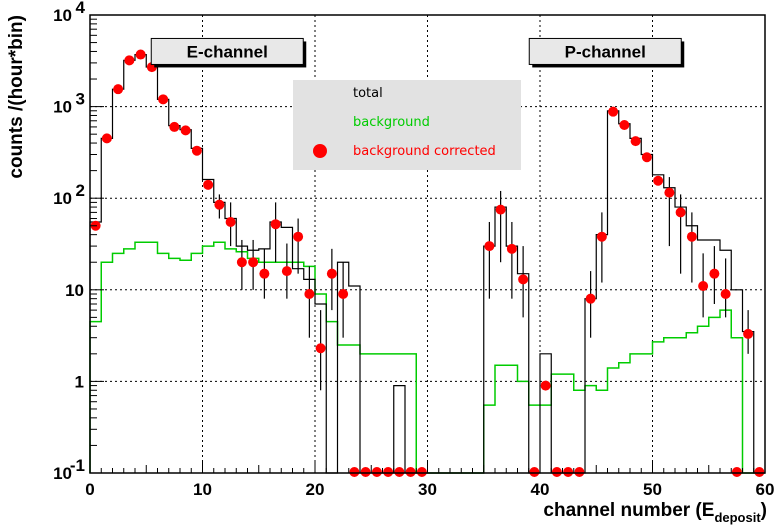  I want to click on legend-entry: total, so click(368, 93).